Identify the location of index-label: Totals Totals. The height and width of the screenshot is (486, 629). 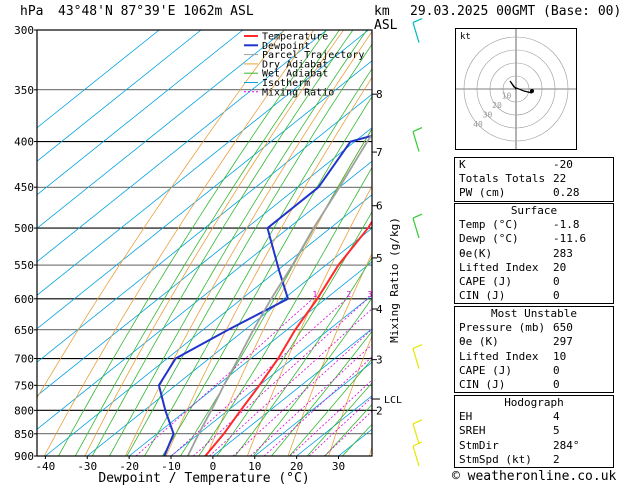
(502, 179).